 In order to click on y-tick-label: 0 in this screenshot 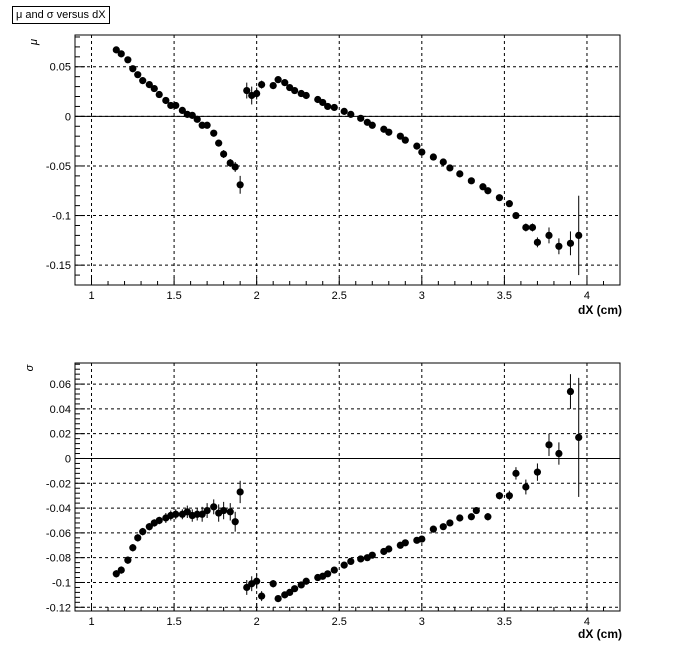, I will do `click(68, 117)`.